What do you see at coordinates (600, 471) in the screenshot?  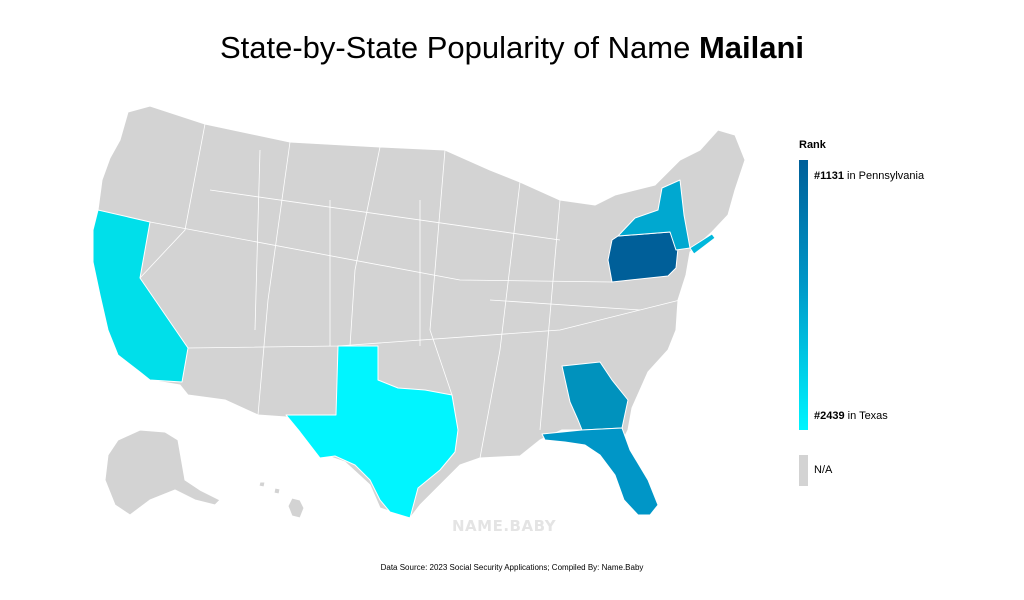 I see `state-florida` at bounding box center [600, 471].